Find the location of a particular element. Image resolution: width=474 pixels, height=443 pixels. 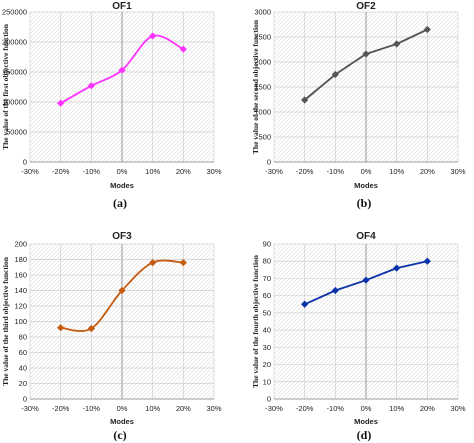

y-tick-label: 10 is located at coordinates (267, 381).